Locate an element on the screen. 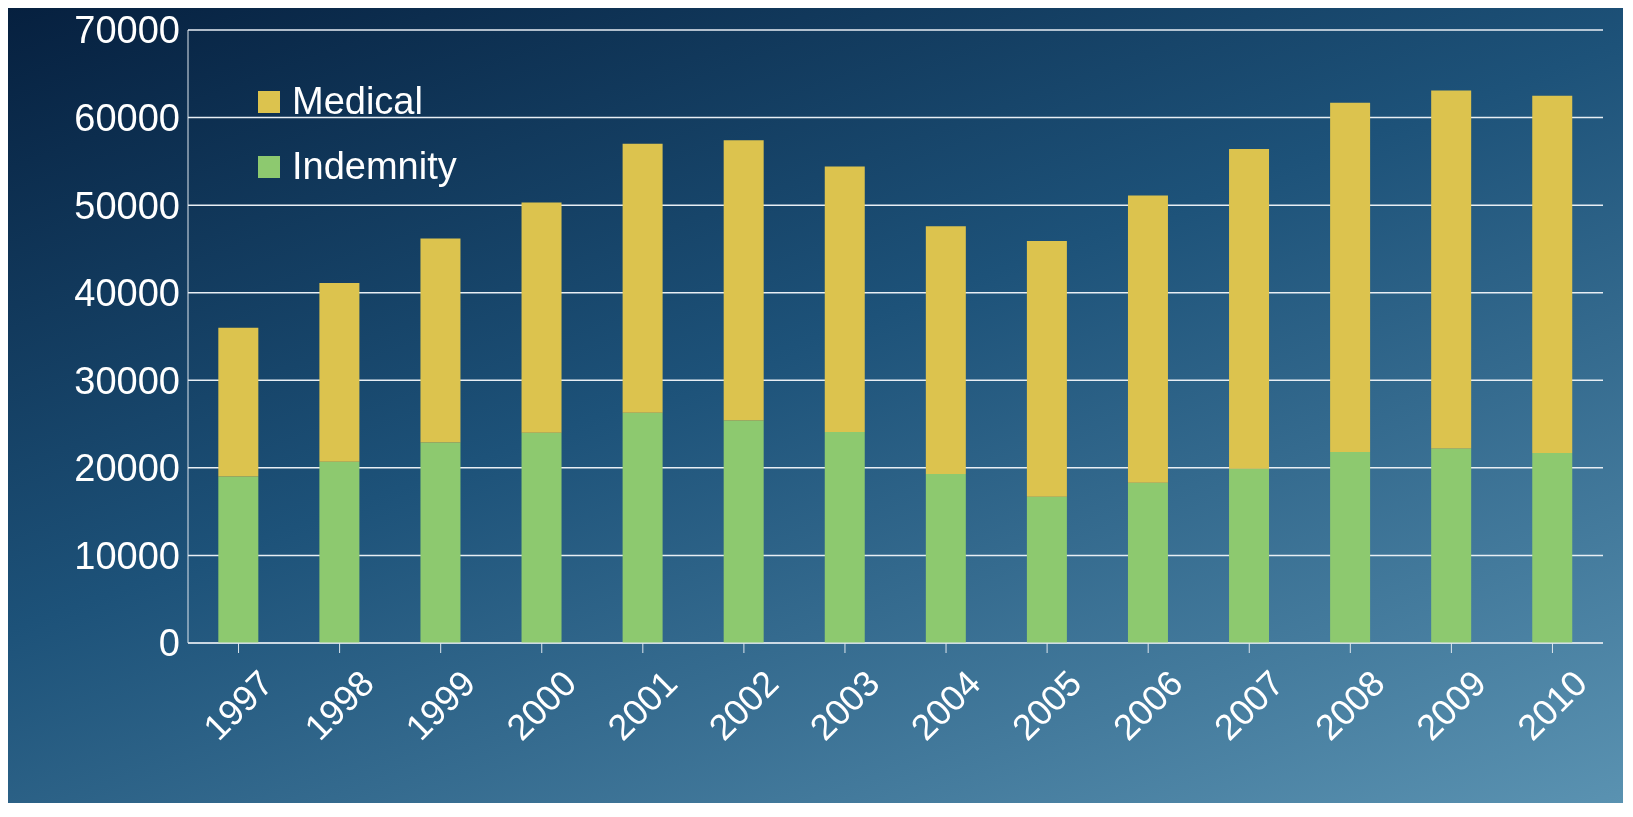 The height and width of the screenshot is (817, 1633). y-tick-label: 40000 is located at coordinates (127, 293).